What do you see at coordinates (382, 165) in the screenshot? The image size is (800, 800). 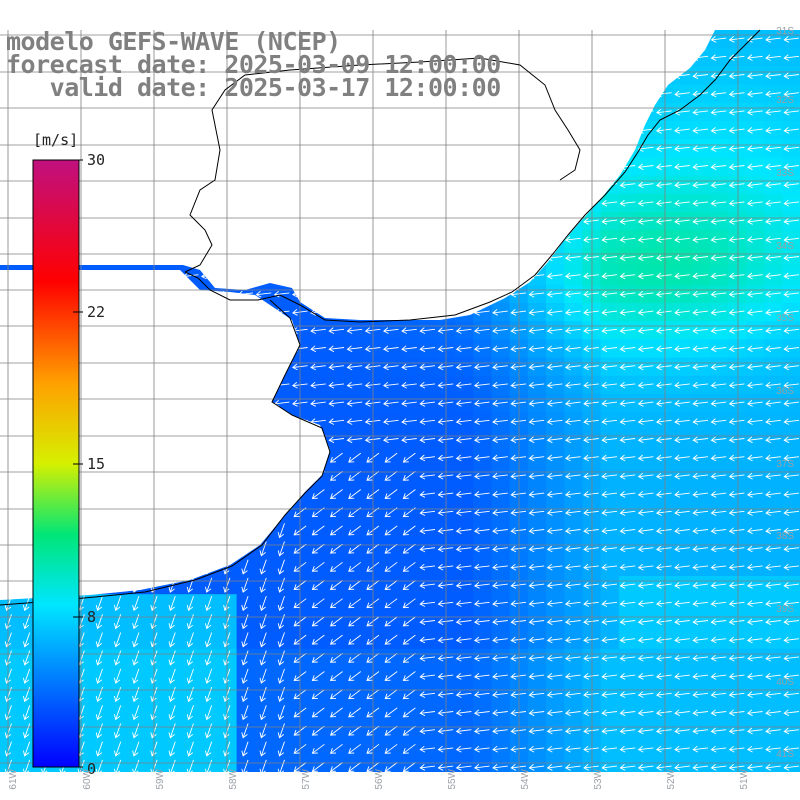 I see `coast-interior` at bounding box center [382, 165].